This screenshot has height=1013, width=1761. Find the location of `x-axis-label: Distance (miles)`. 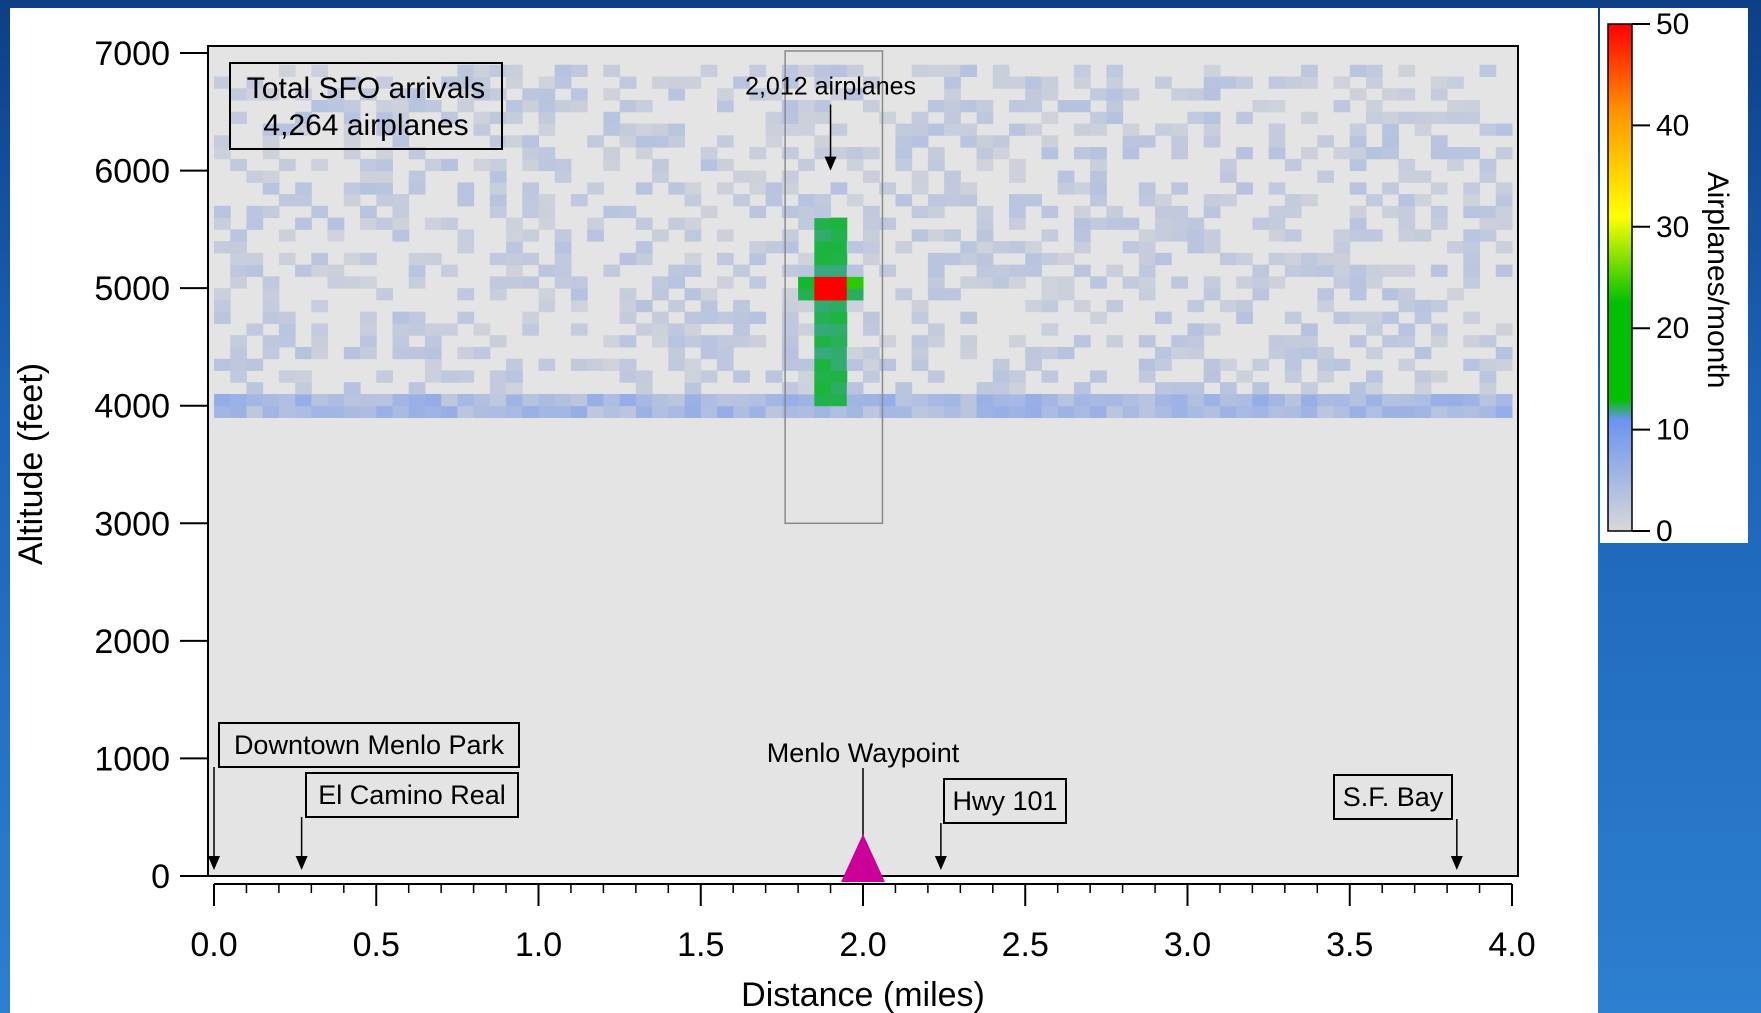

x-axis-label: Distance (miles) is located at coordinates (863, 994).